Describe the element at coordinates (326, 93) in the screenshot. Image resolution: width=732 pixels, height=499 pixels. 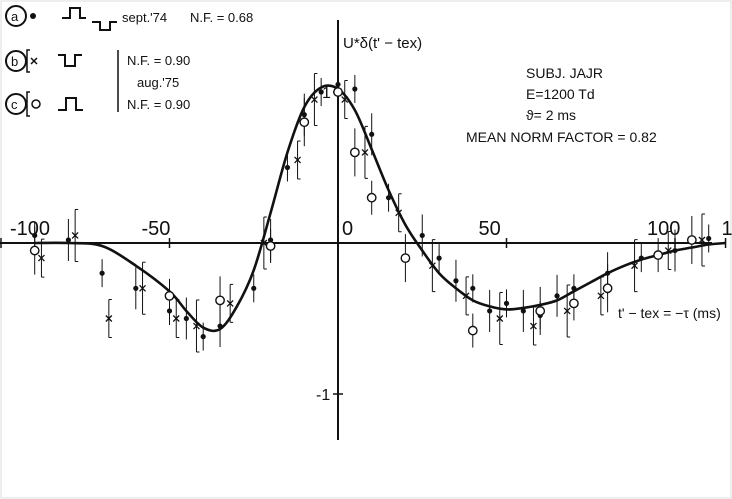
I see `y-tick-label: 1` at that location.